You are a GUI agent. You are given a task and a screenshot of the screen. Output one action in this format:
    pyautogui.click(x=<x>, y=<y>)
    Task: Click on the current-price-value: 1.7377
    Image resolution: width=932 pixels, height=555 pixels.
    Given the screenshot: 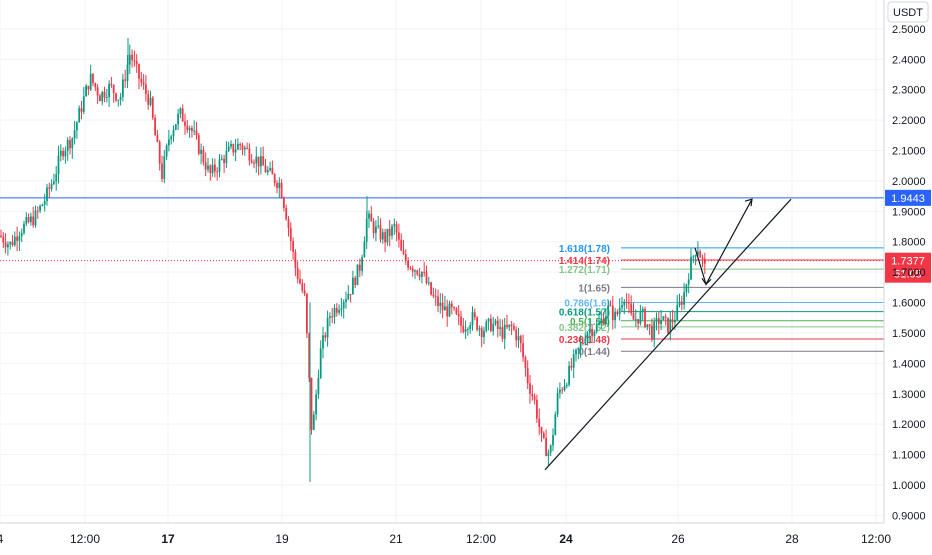 What is the action you would take?
    pyautogui.click(x=908, y=262)
    